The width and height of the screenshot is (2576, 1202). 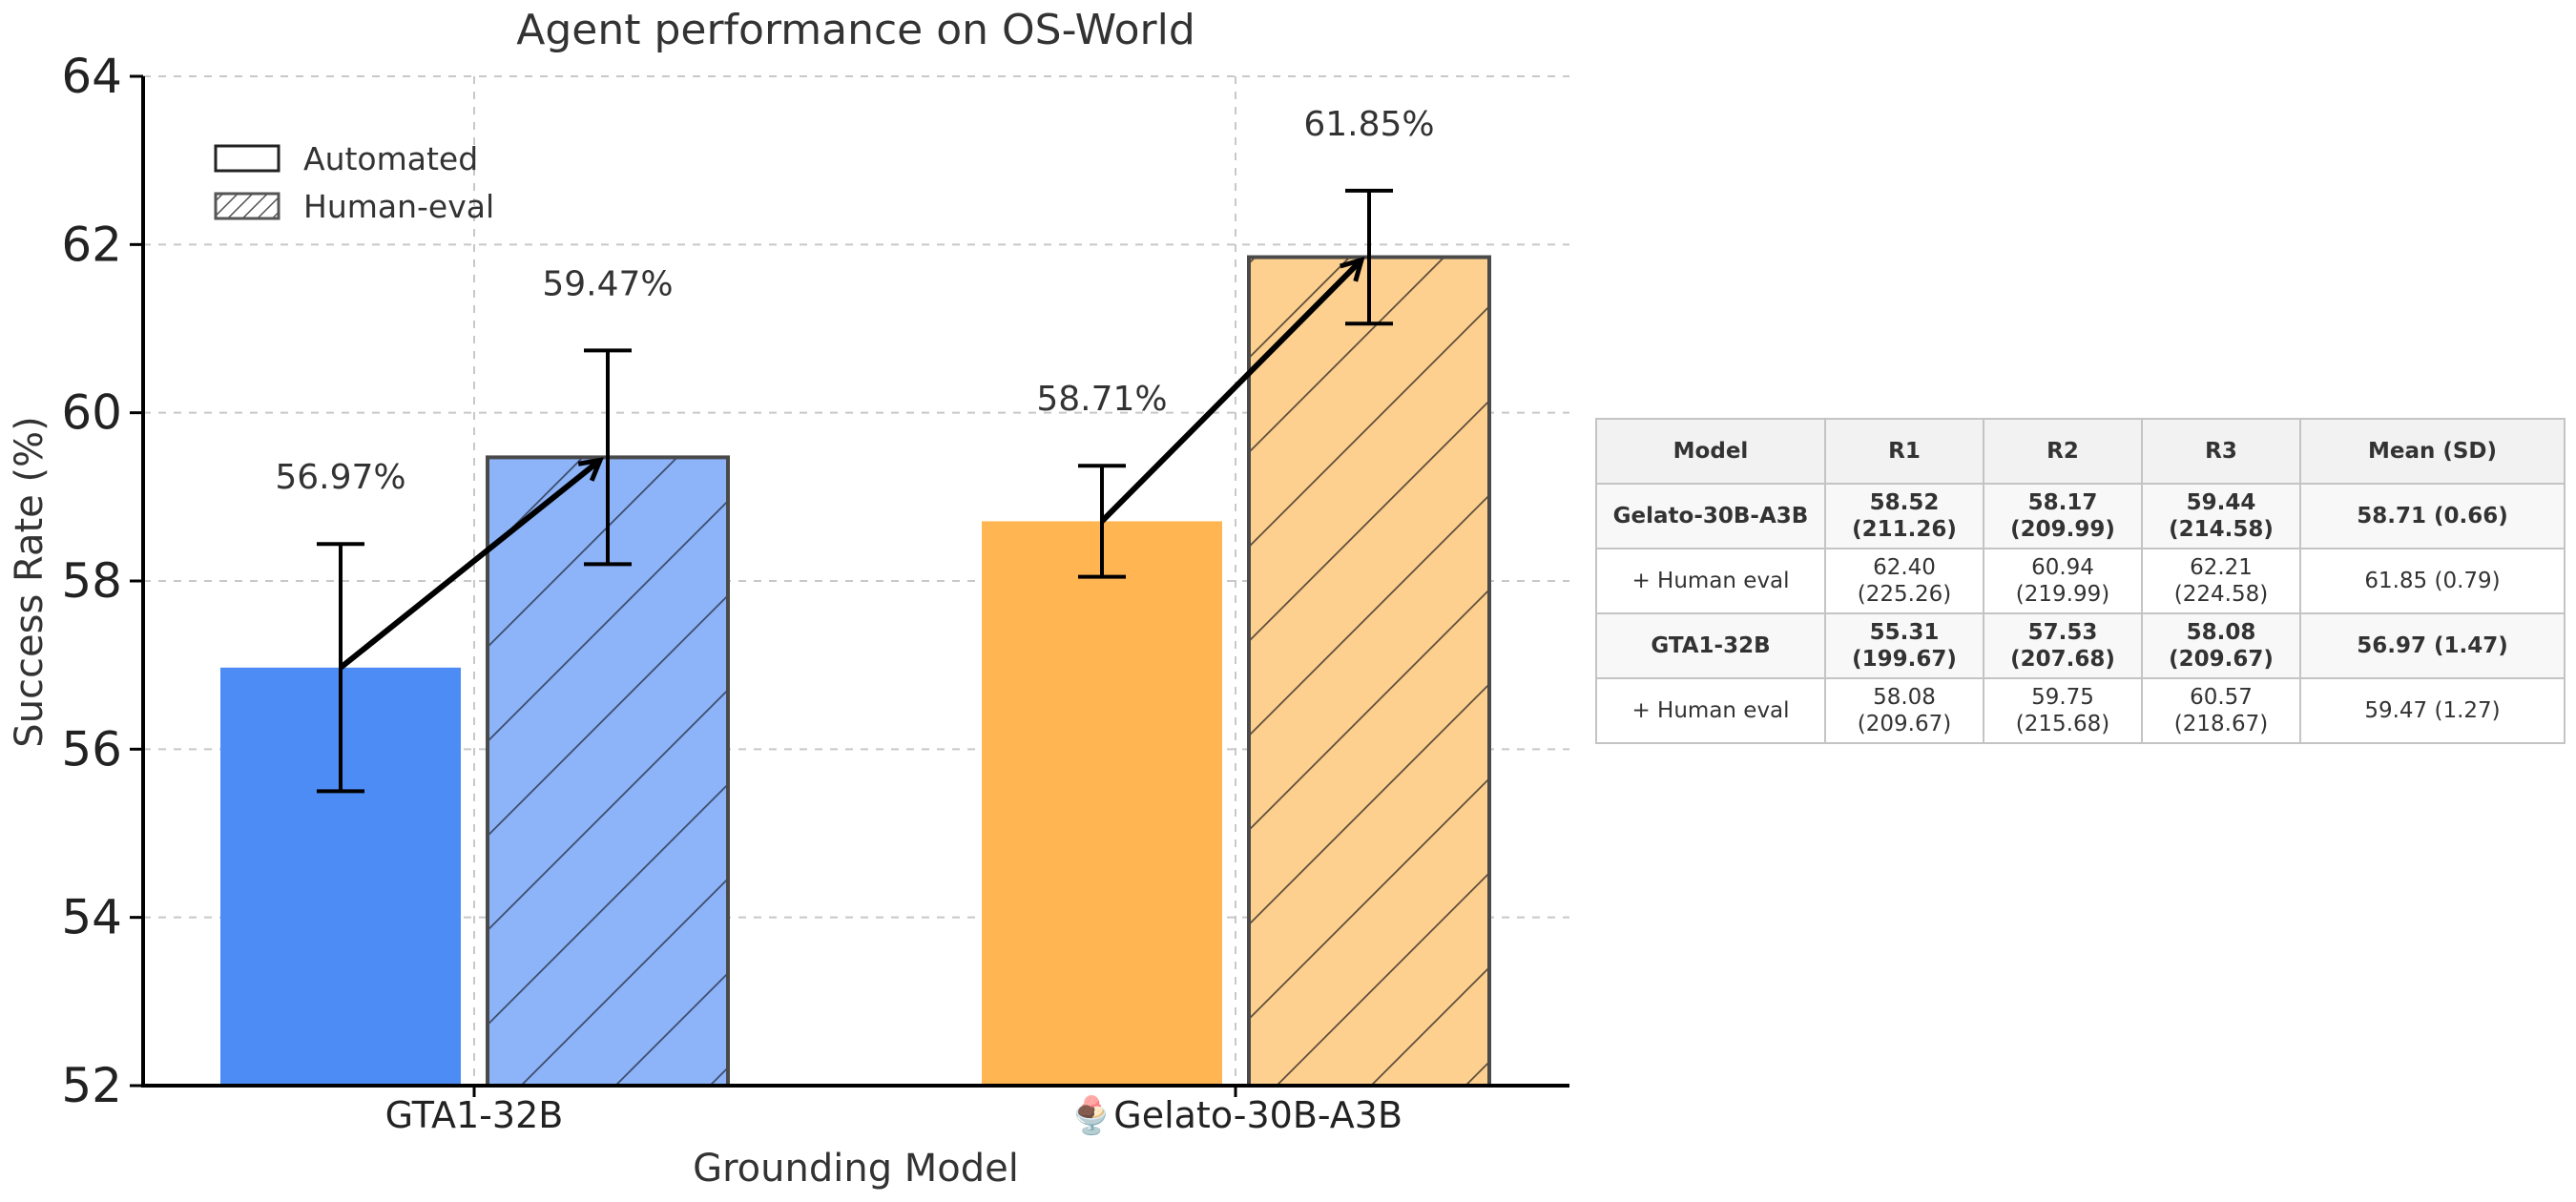 What do you see at coordinates (2221, 645) in the screenshot?
I see `r3-cell: 58.08 (209.67)` at bounding box center [2221, 645].